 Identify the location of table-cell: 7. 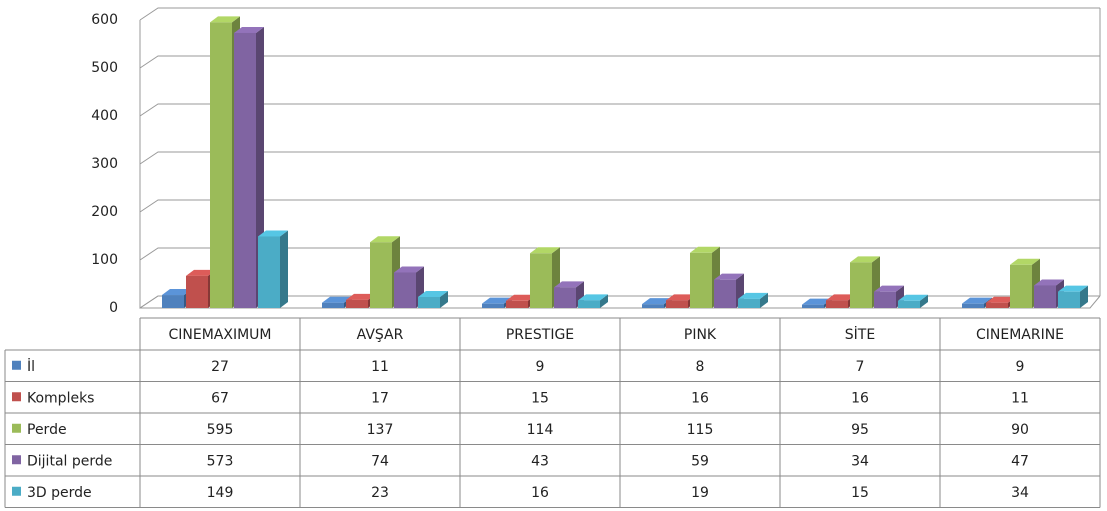
(860, 367).